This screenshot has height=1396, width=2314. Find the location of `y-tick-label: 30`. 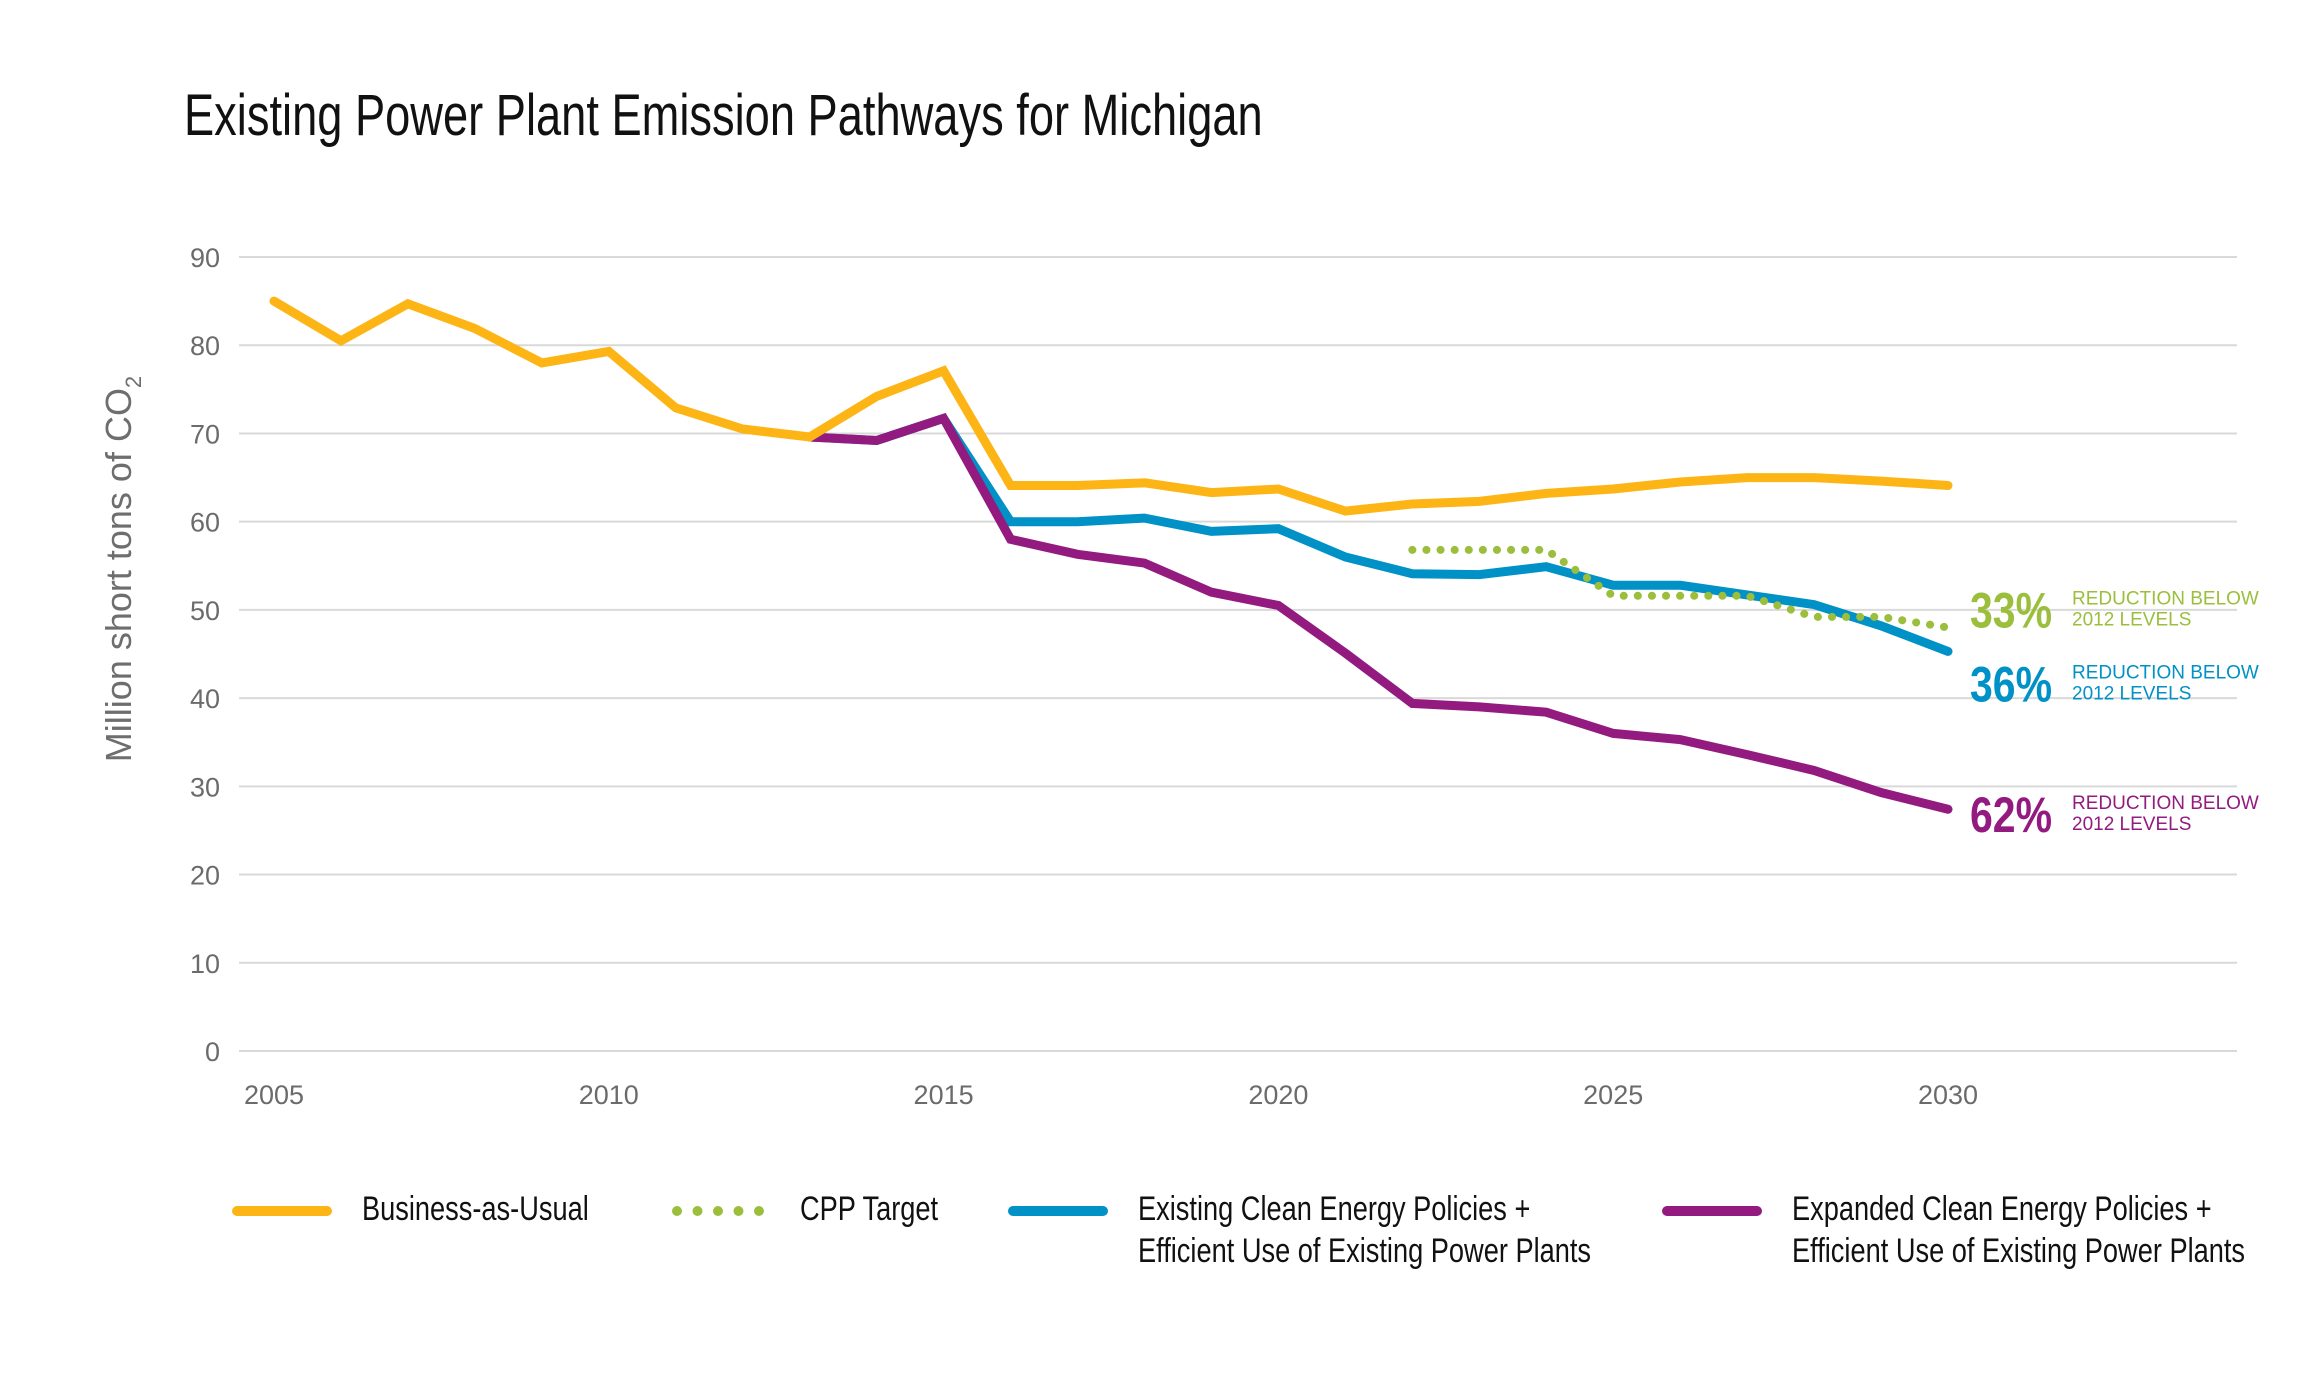

y-tick-label: 30 is located at coordinates (205, 787).